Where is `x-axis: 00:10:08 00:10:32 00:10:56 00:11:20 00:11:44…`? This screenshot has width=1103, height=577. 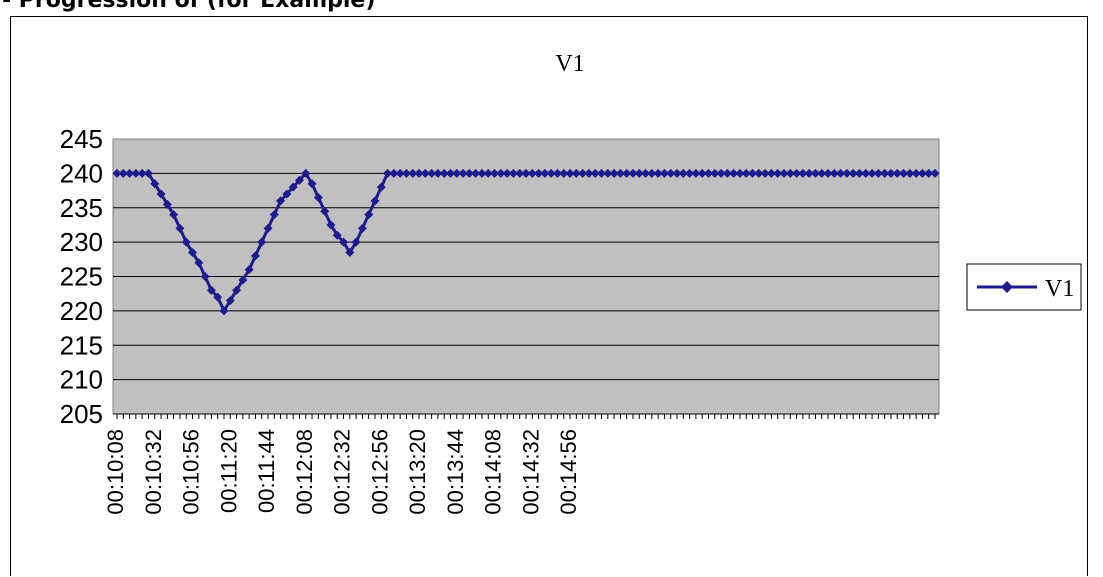 x-axis: 00:10:08 00:10:32 00:10:56 00:11:20 00:11:44… is located at coordinates (521, 464).